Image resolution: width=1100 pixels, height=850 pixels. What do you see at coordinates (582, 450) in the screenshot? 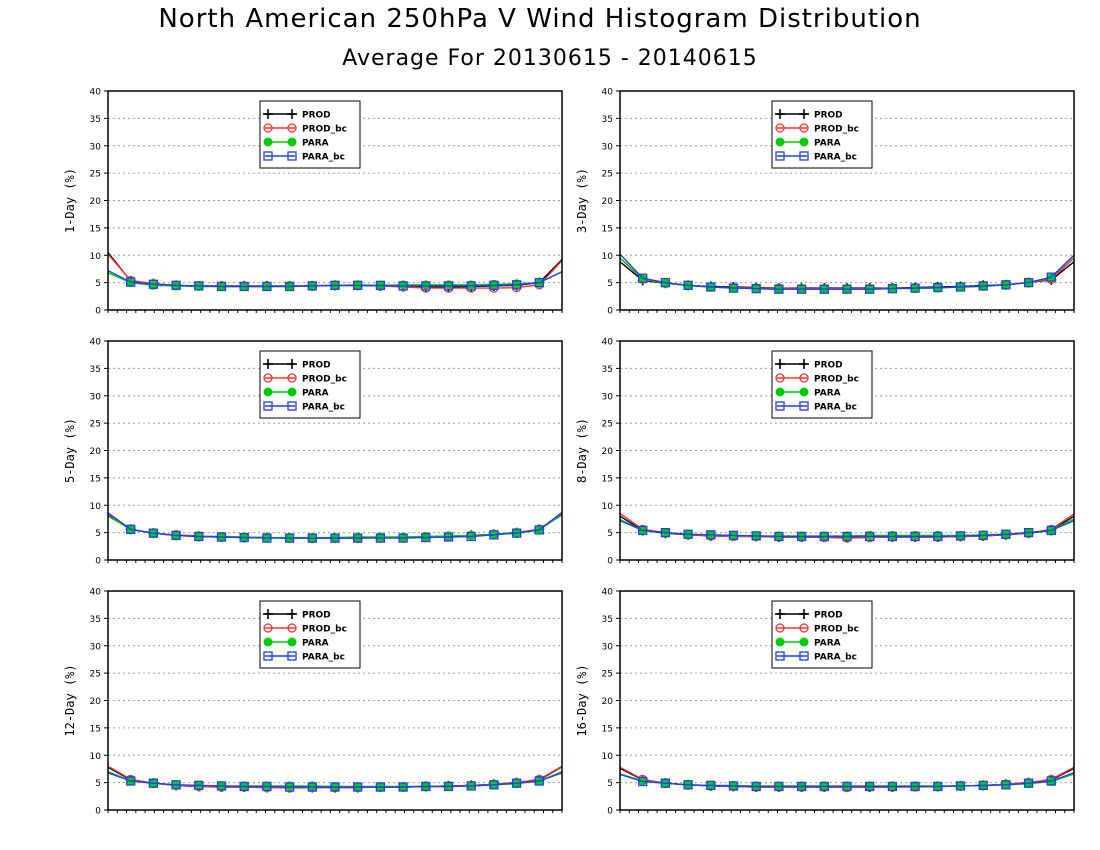
I see `y-axis-label: 8-Day (%)` at bounding box center [582, 450].